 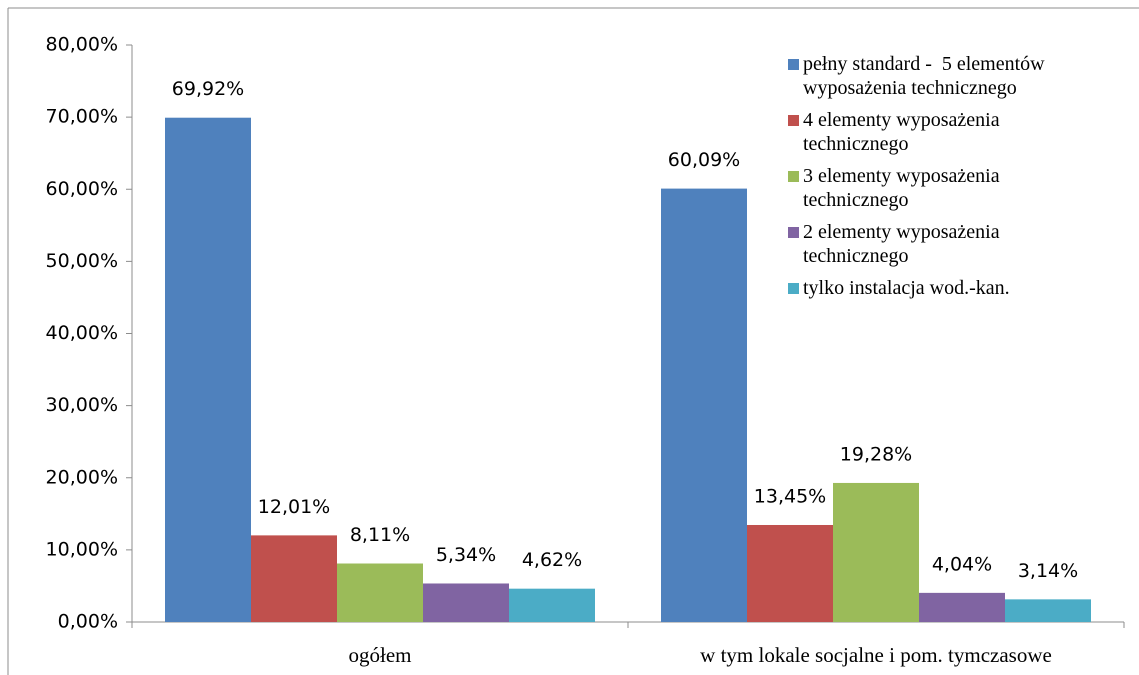 What do you see at coordinates (552, 560) in the screenshot?
I see `value-label: 4,62%` at bounding box center [552, 560].